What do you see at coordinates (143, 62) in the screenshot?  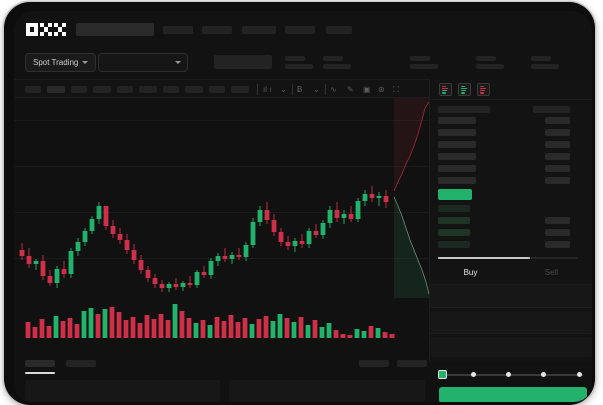 I see `pair-select` at bounding box center [143, 62].